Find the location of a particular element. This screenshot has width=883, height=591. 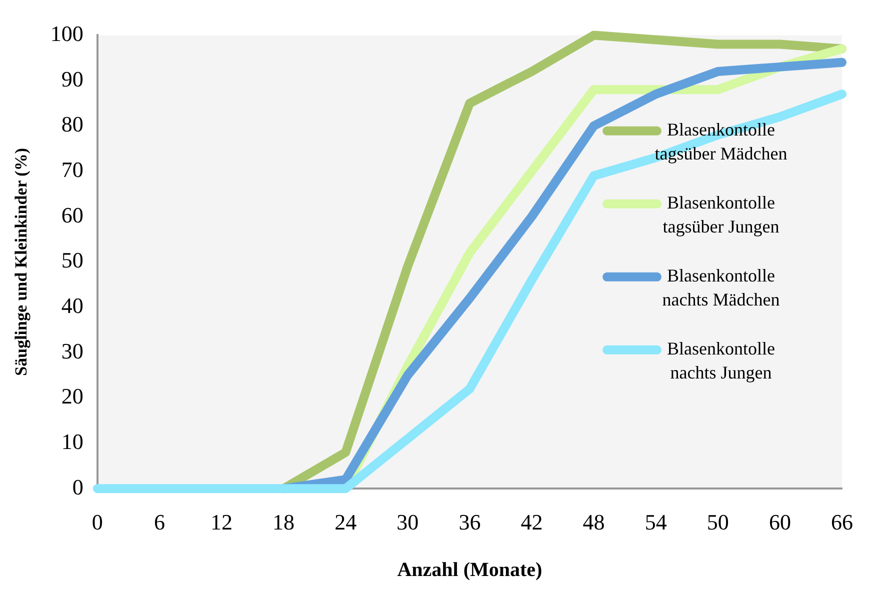

x-tick-label: 60 is located at coordinates (779, 522).